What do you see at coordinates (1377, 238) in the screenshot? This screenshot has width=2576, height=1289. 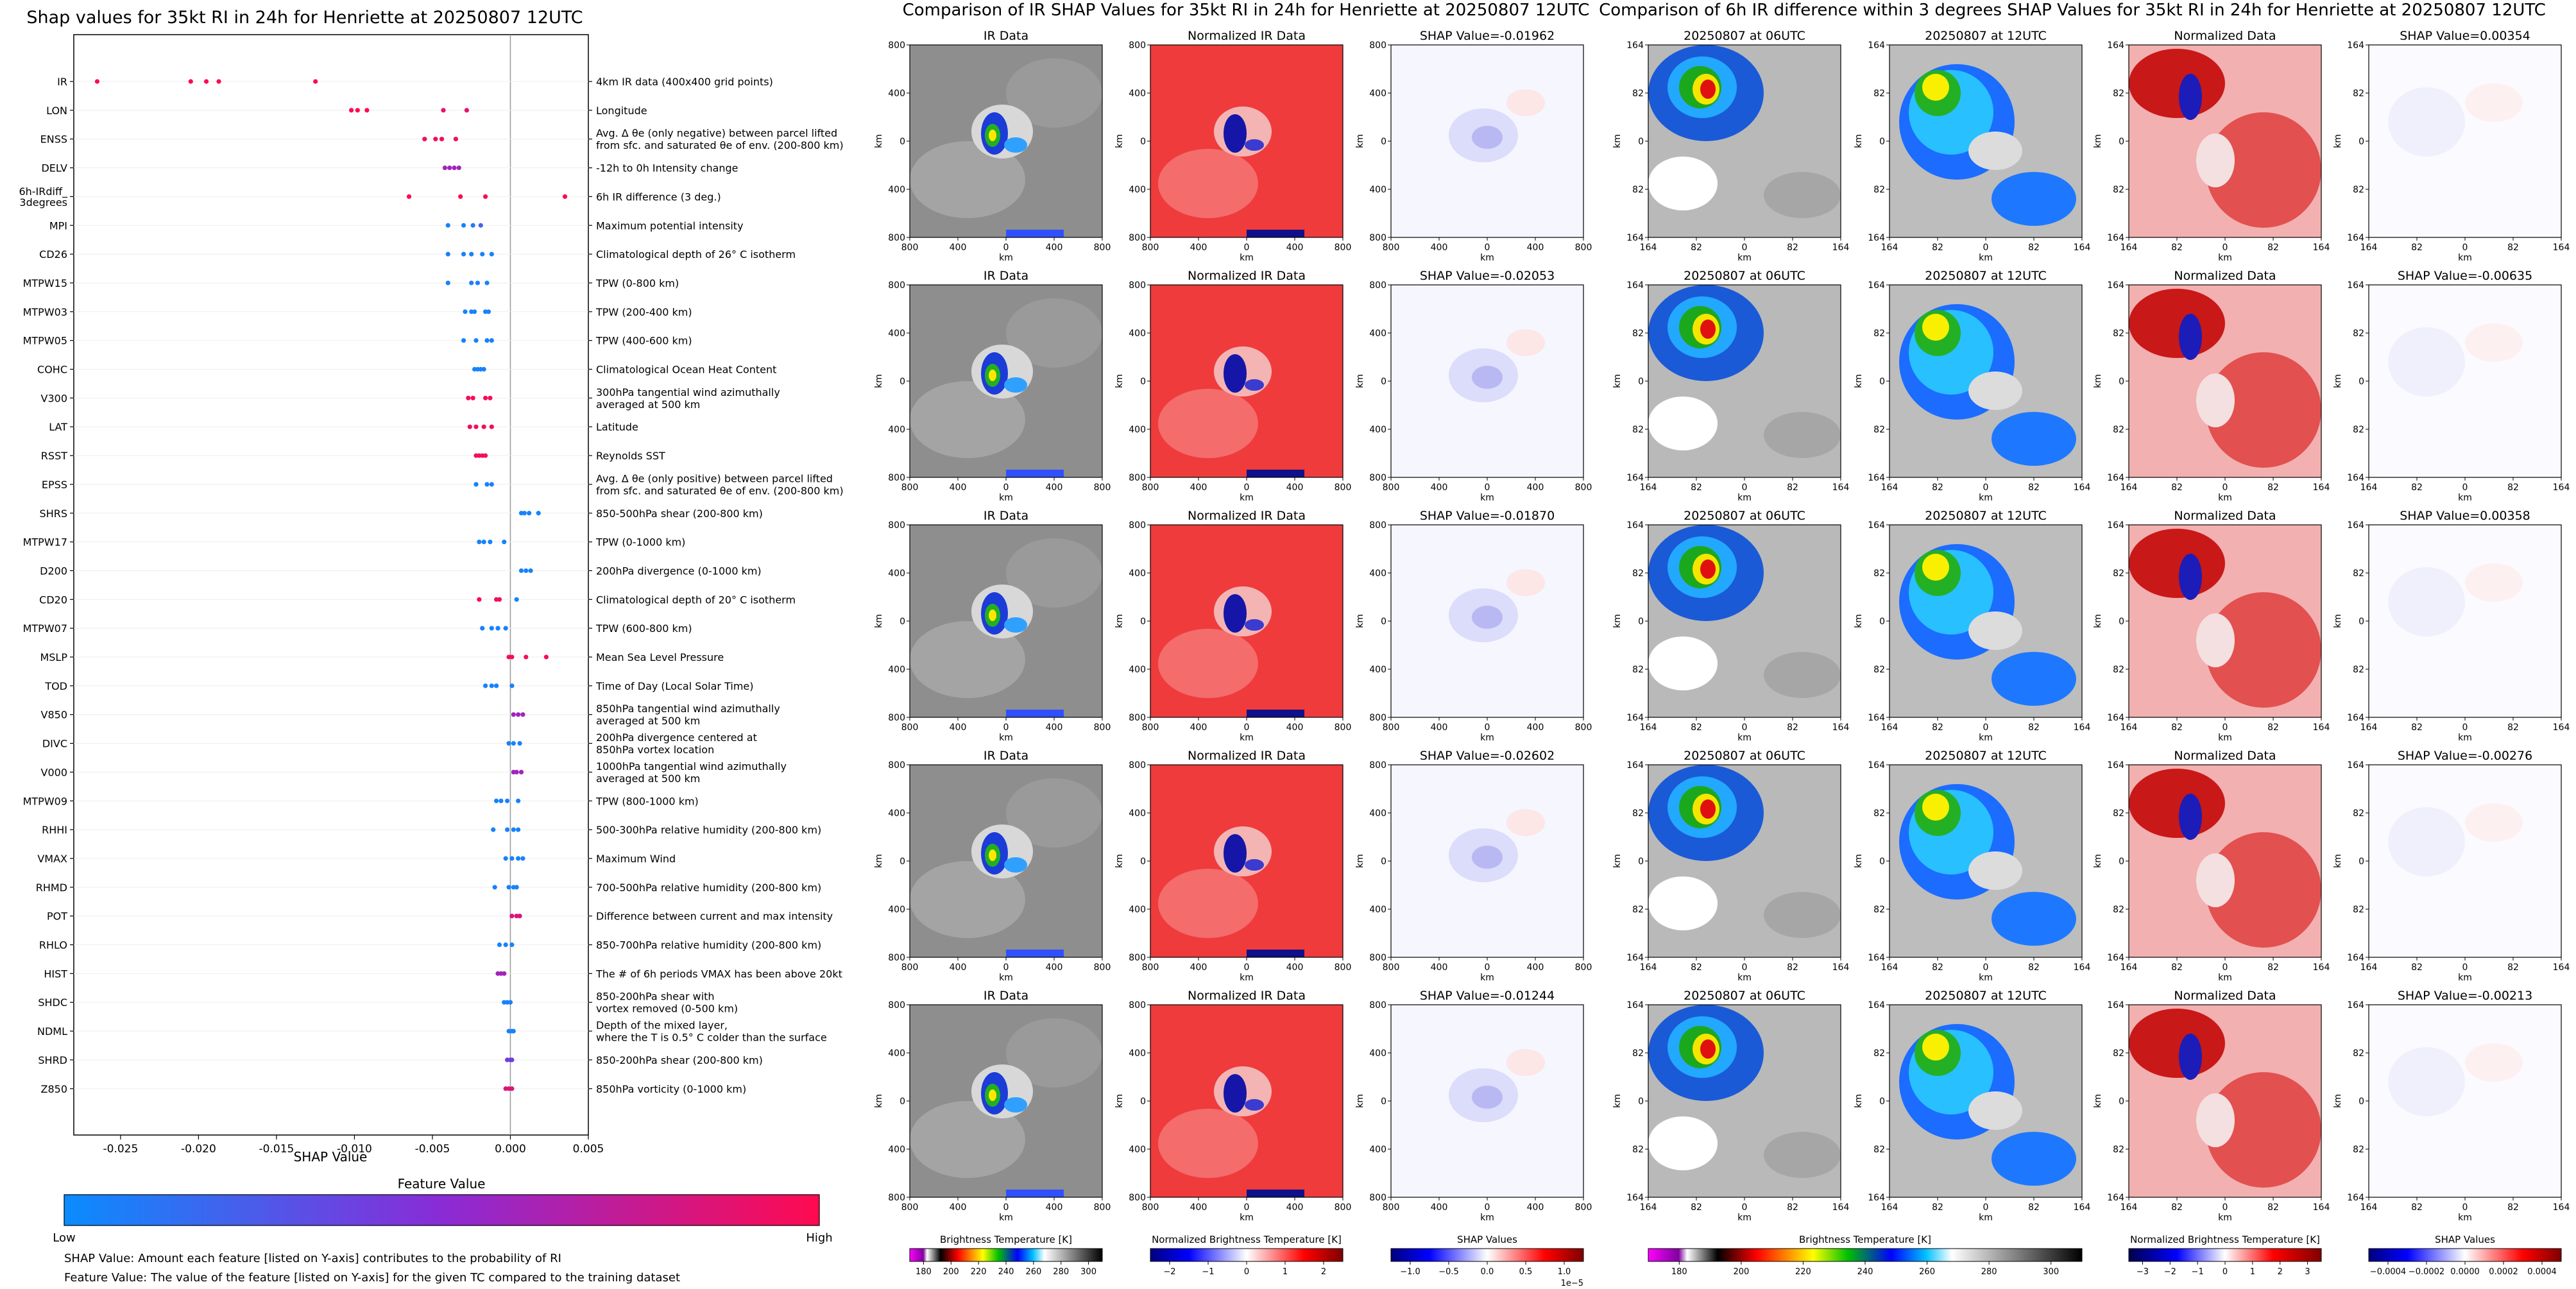 I see `y-tick-label: 800` at bounding box center [1377, 238].